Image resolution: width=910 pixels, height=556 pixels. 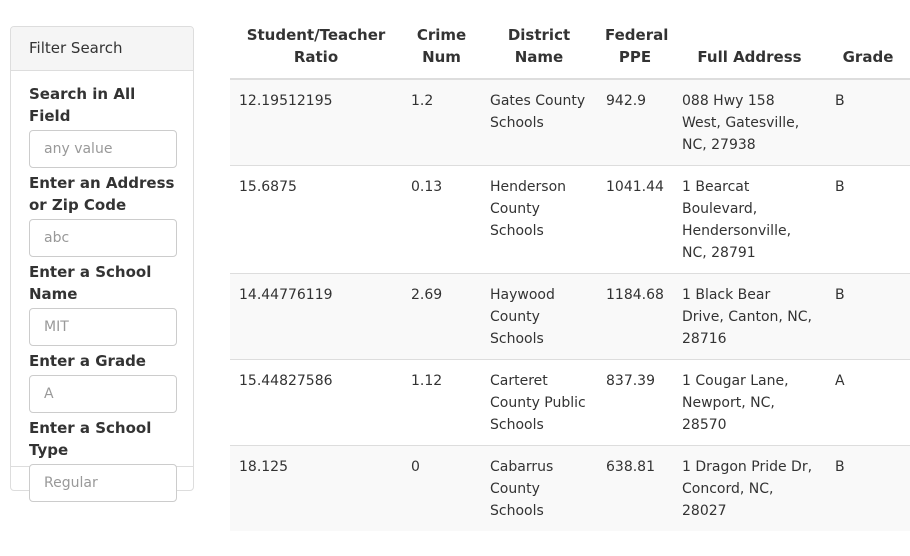 I want to click on cell-grade: A, so click(x=868, y=402).